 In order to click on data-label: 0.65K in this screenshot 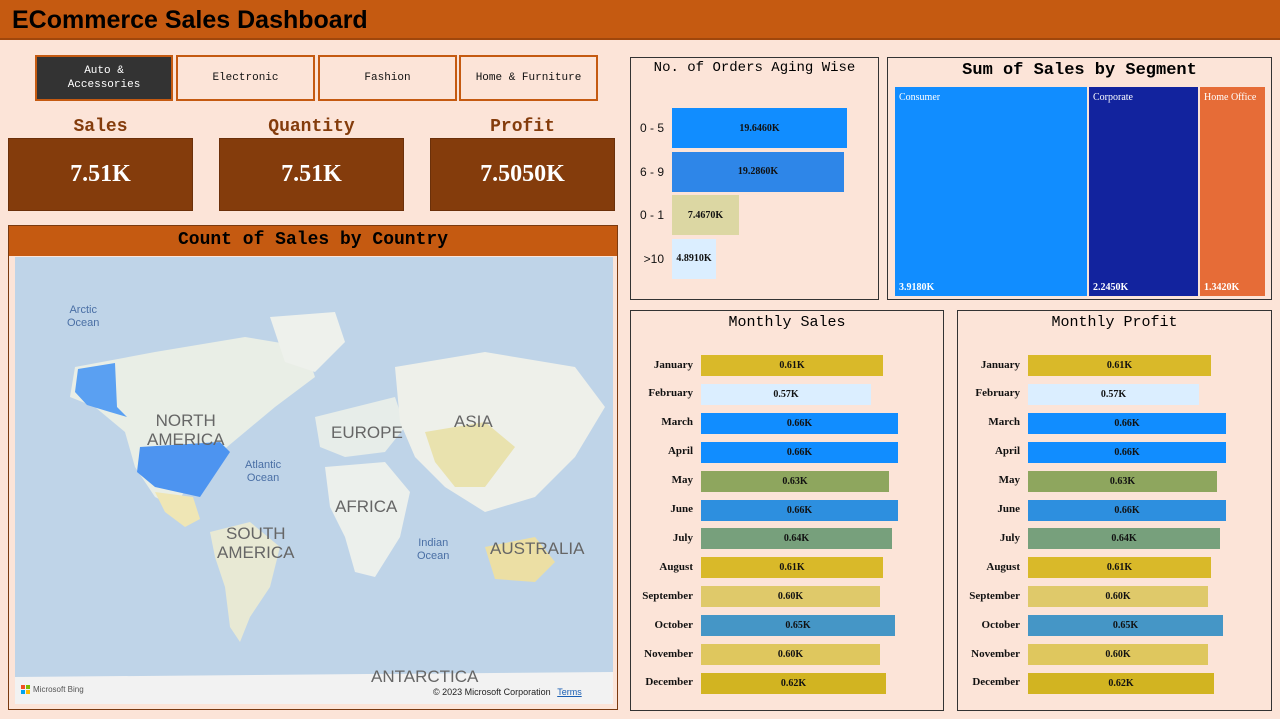, I will do `click(798, 626)`.